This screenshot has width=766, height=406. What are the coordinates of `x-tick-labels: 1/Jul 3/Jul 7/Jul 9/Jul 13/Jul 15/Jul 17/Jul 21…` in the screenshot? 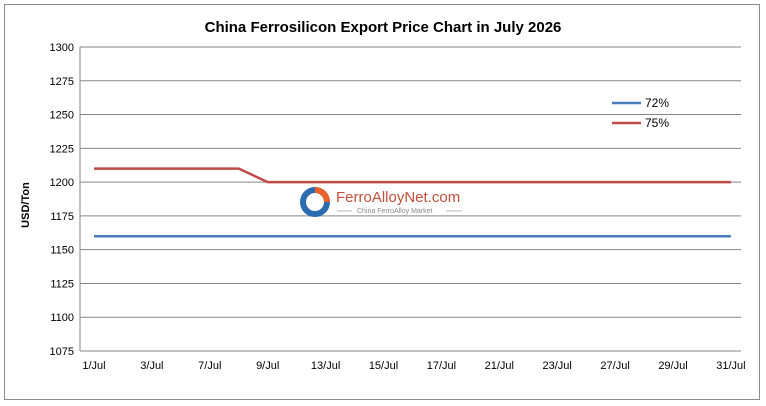 It's located at (413, 366).